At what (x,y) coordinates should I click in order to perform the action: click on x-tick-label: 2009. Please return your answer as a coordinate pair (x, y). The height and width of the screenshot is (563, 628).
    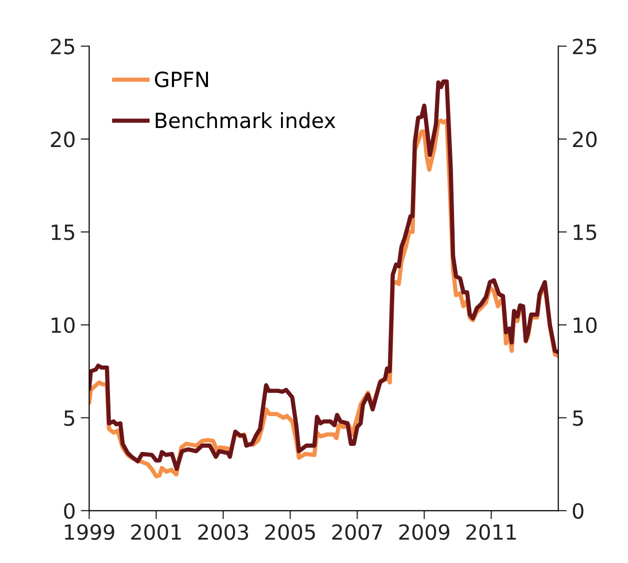
    Looking at the image, I should click on (424, 532).